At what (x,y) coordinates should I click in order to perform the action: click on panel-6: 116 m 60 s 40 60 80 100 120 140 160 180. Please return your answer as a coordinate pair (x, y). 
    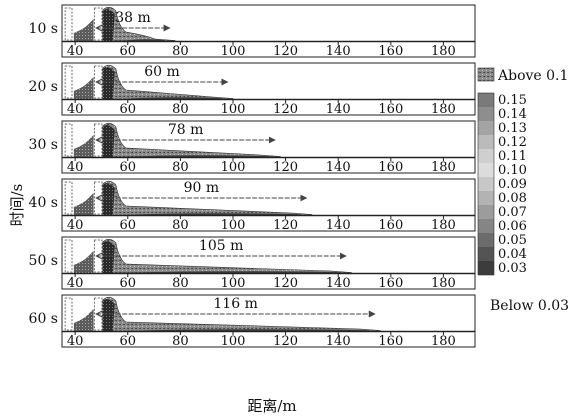
    Looking at the image, I should click on (252, 321).